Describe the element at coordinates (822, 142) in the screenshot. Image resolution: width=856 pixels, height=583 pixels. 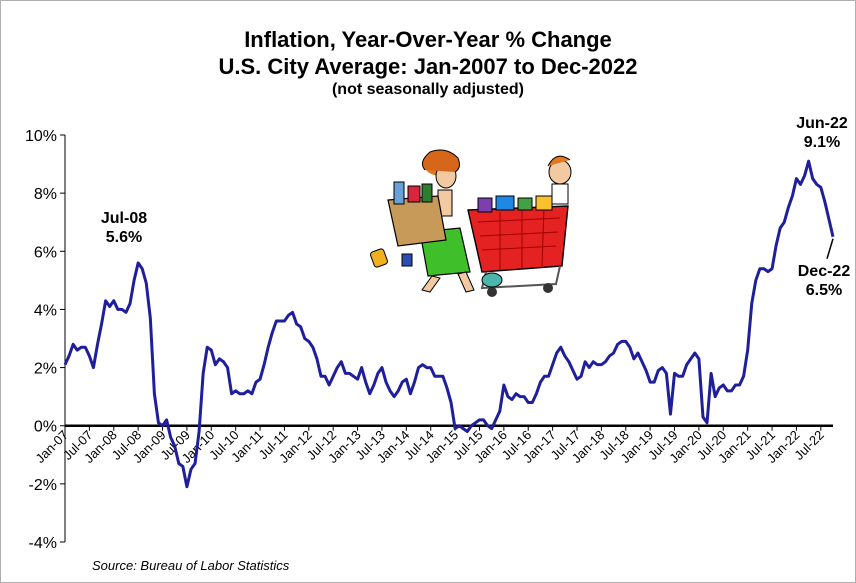
I see `annotation-jun-22-value: 9.1%` at that location.